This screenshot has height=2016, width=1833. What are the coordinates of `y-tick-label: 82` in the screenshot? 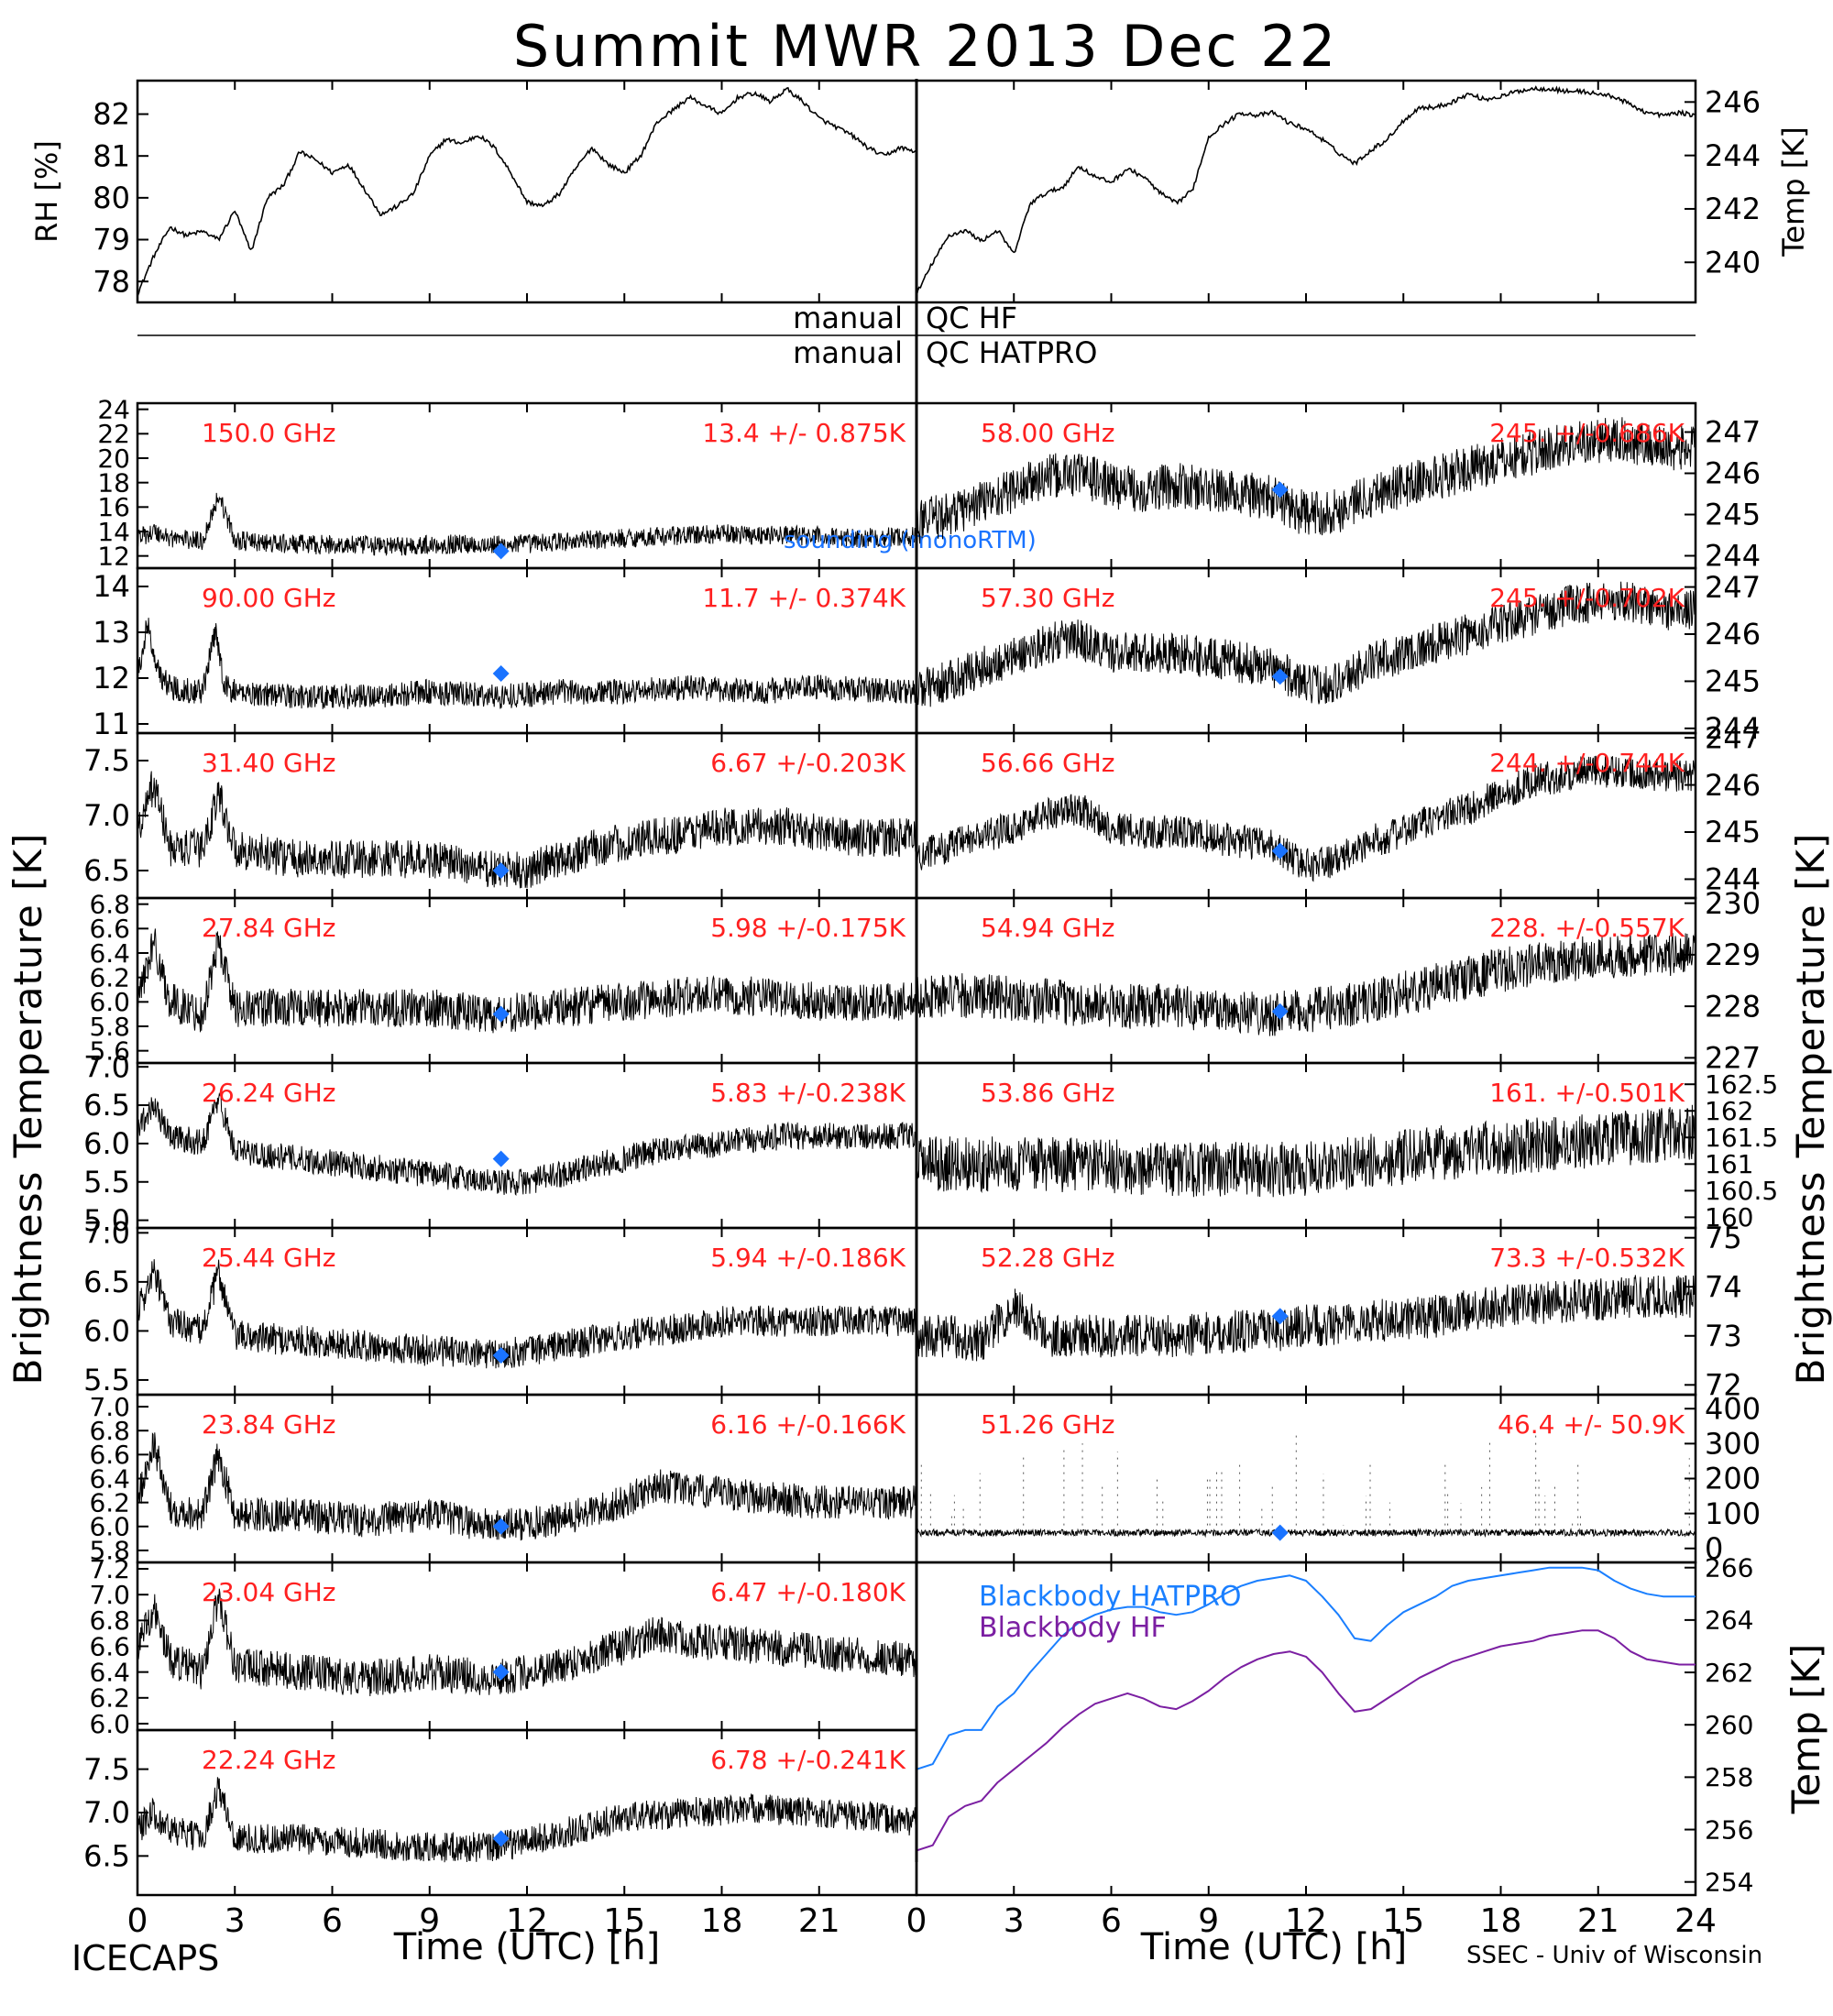 It's located at (111, 114).